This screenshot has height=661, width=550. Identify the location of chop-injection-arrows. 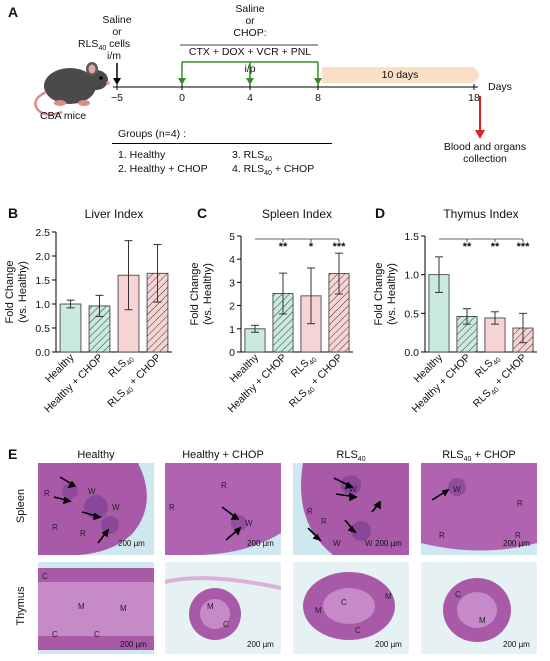
(250, 73).